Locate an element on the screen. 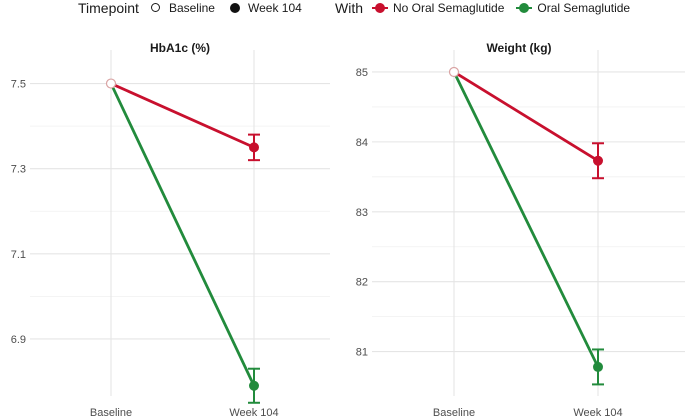 The height and width of the screenshot is (418, 685). y-tick-label: 7.3 is located at coordinates (18, 170).